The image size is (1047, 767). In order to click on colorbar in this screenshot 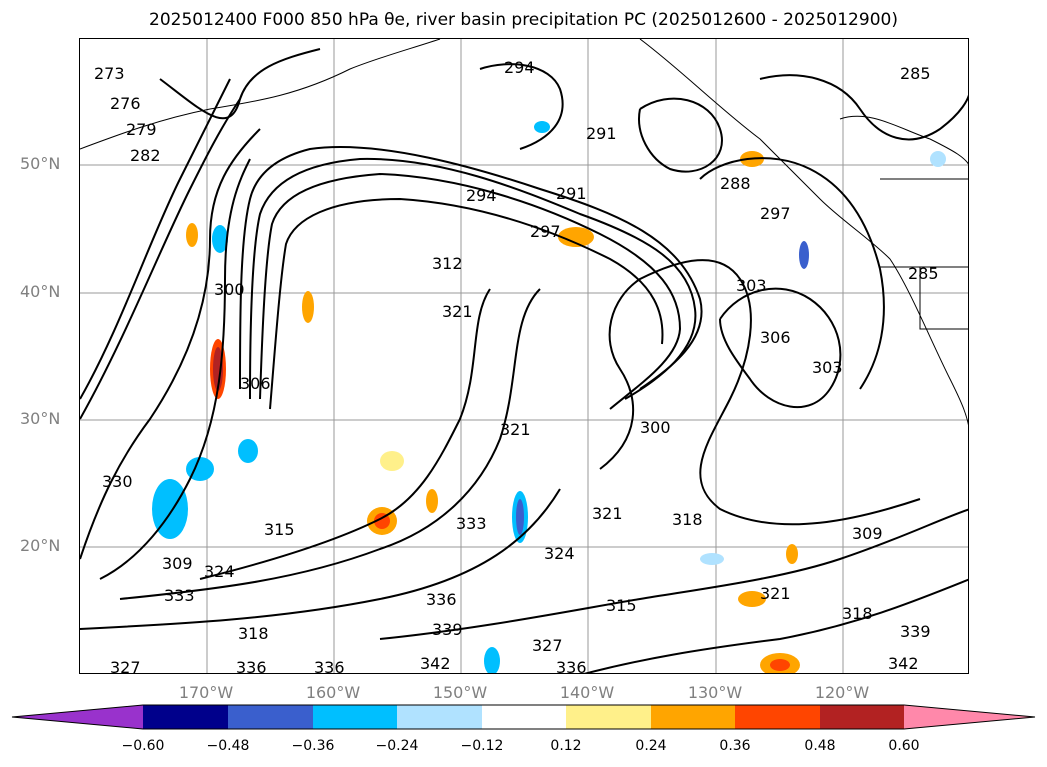, I will do `click(523, 717)`.